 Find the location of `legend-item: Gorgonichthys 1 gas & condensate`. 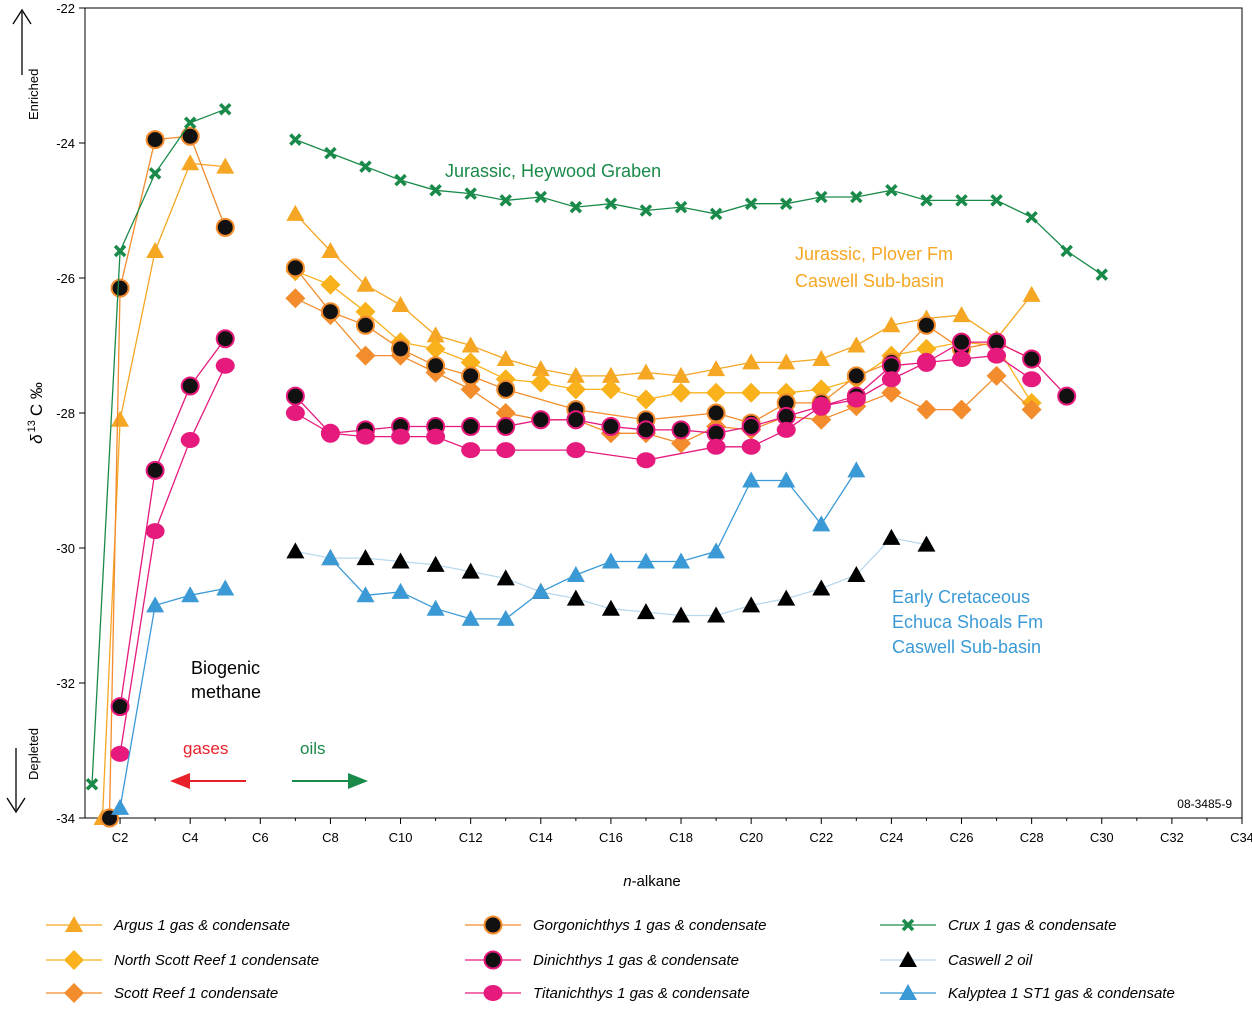

legend-item: Gorgonichthys 1 gas & condensate is located at coordinates (615, 925).